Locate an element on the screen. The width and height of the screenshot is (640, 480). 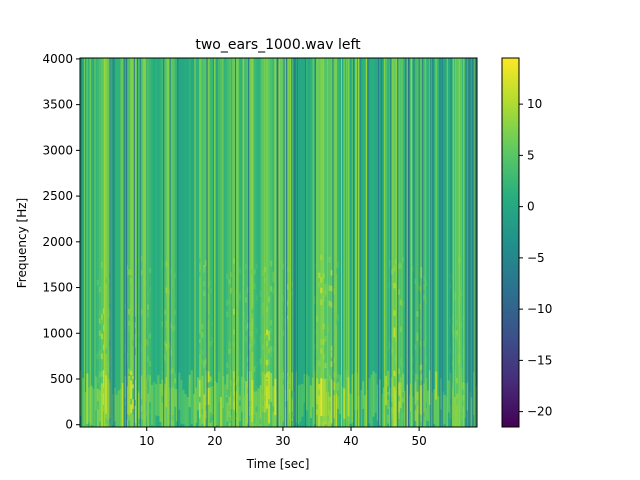
x-tick-label: 10 is located at coordinates (146, 441).